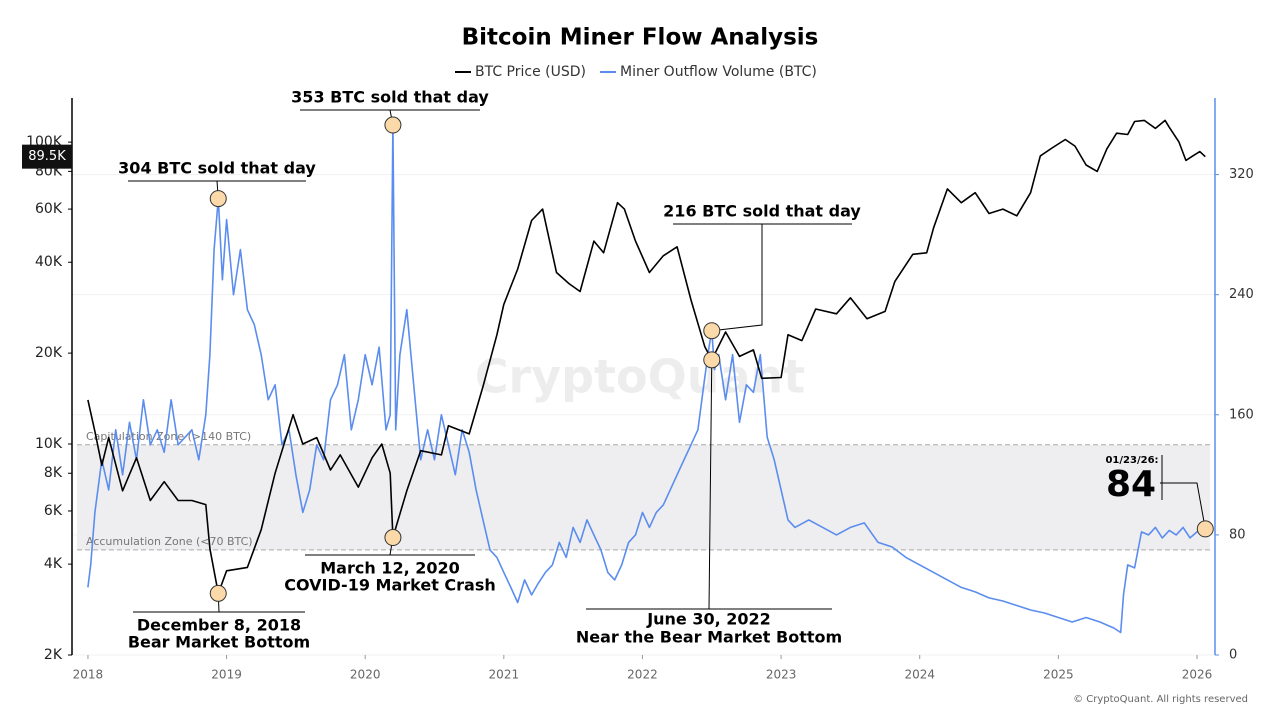 The image size is (1280, 720). I want to click on annotation-text: 84, so click(1131, 484).